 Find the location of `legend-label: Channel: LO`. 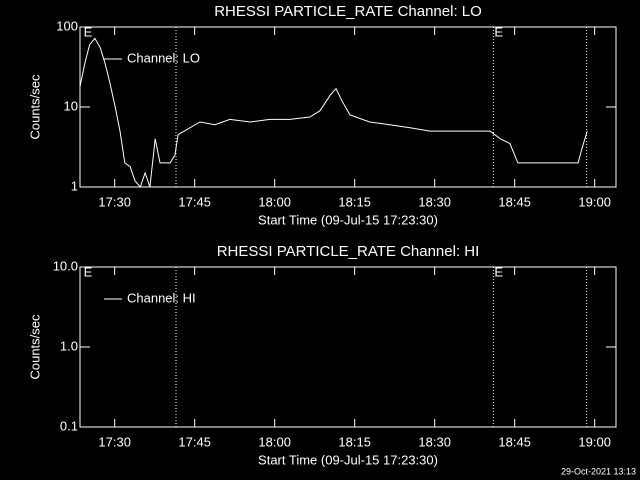

legend-label: Channel: LO is located at coordinates (163, 57).